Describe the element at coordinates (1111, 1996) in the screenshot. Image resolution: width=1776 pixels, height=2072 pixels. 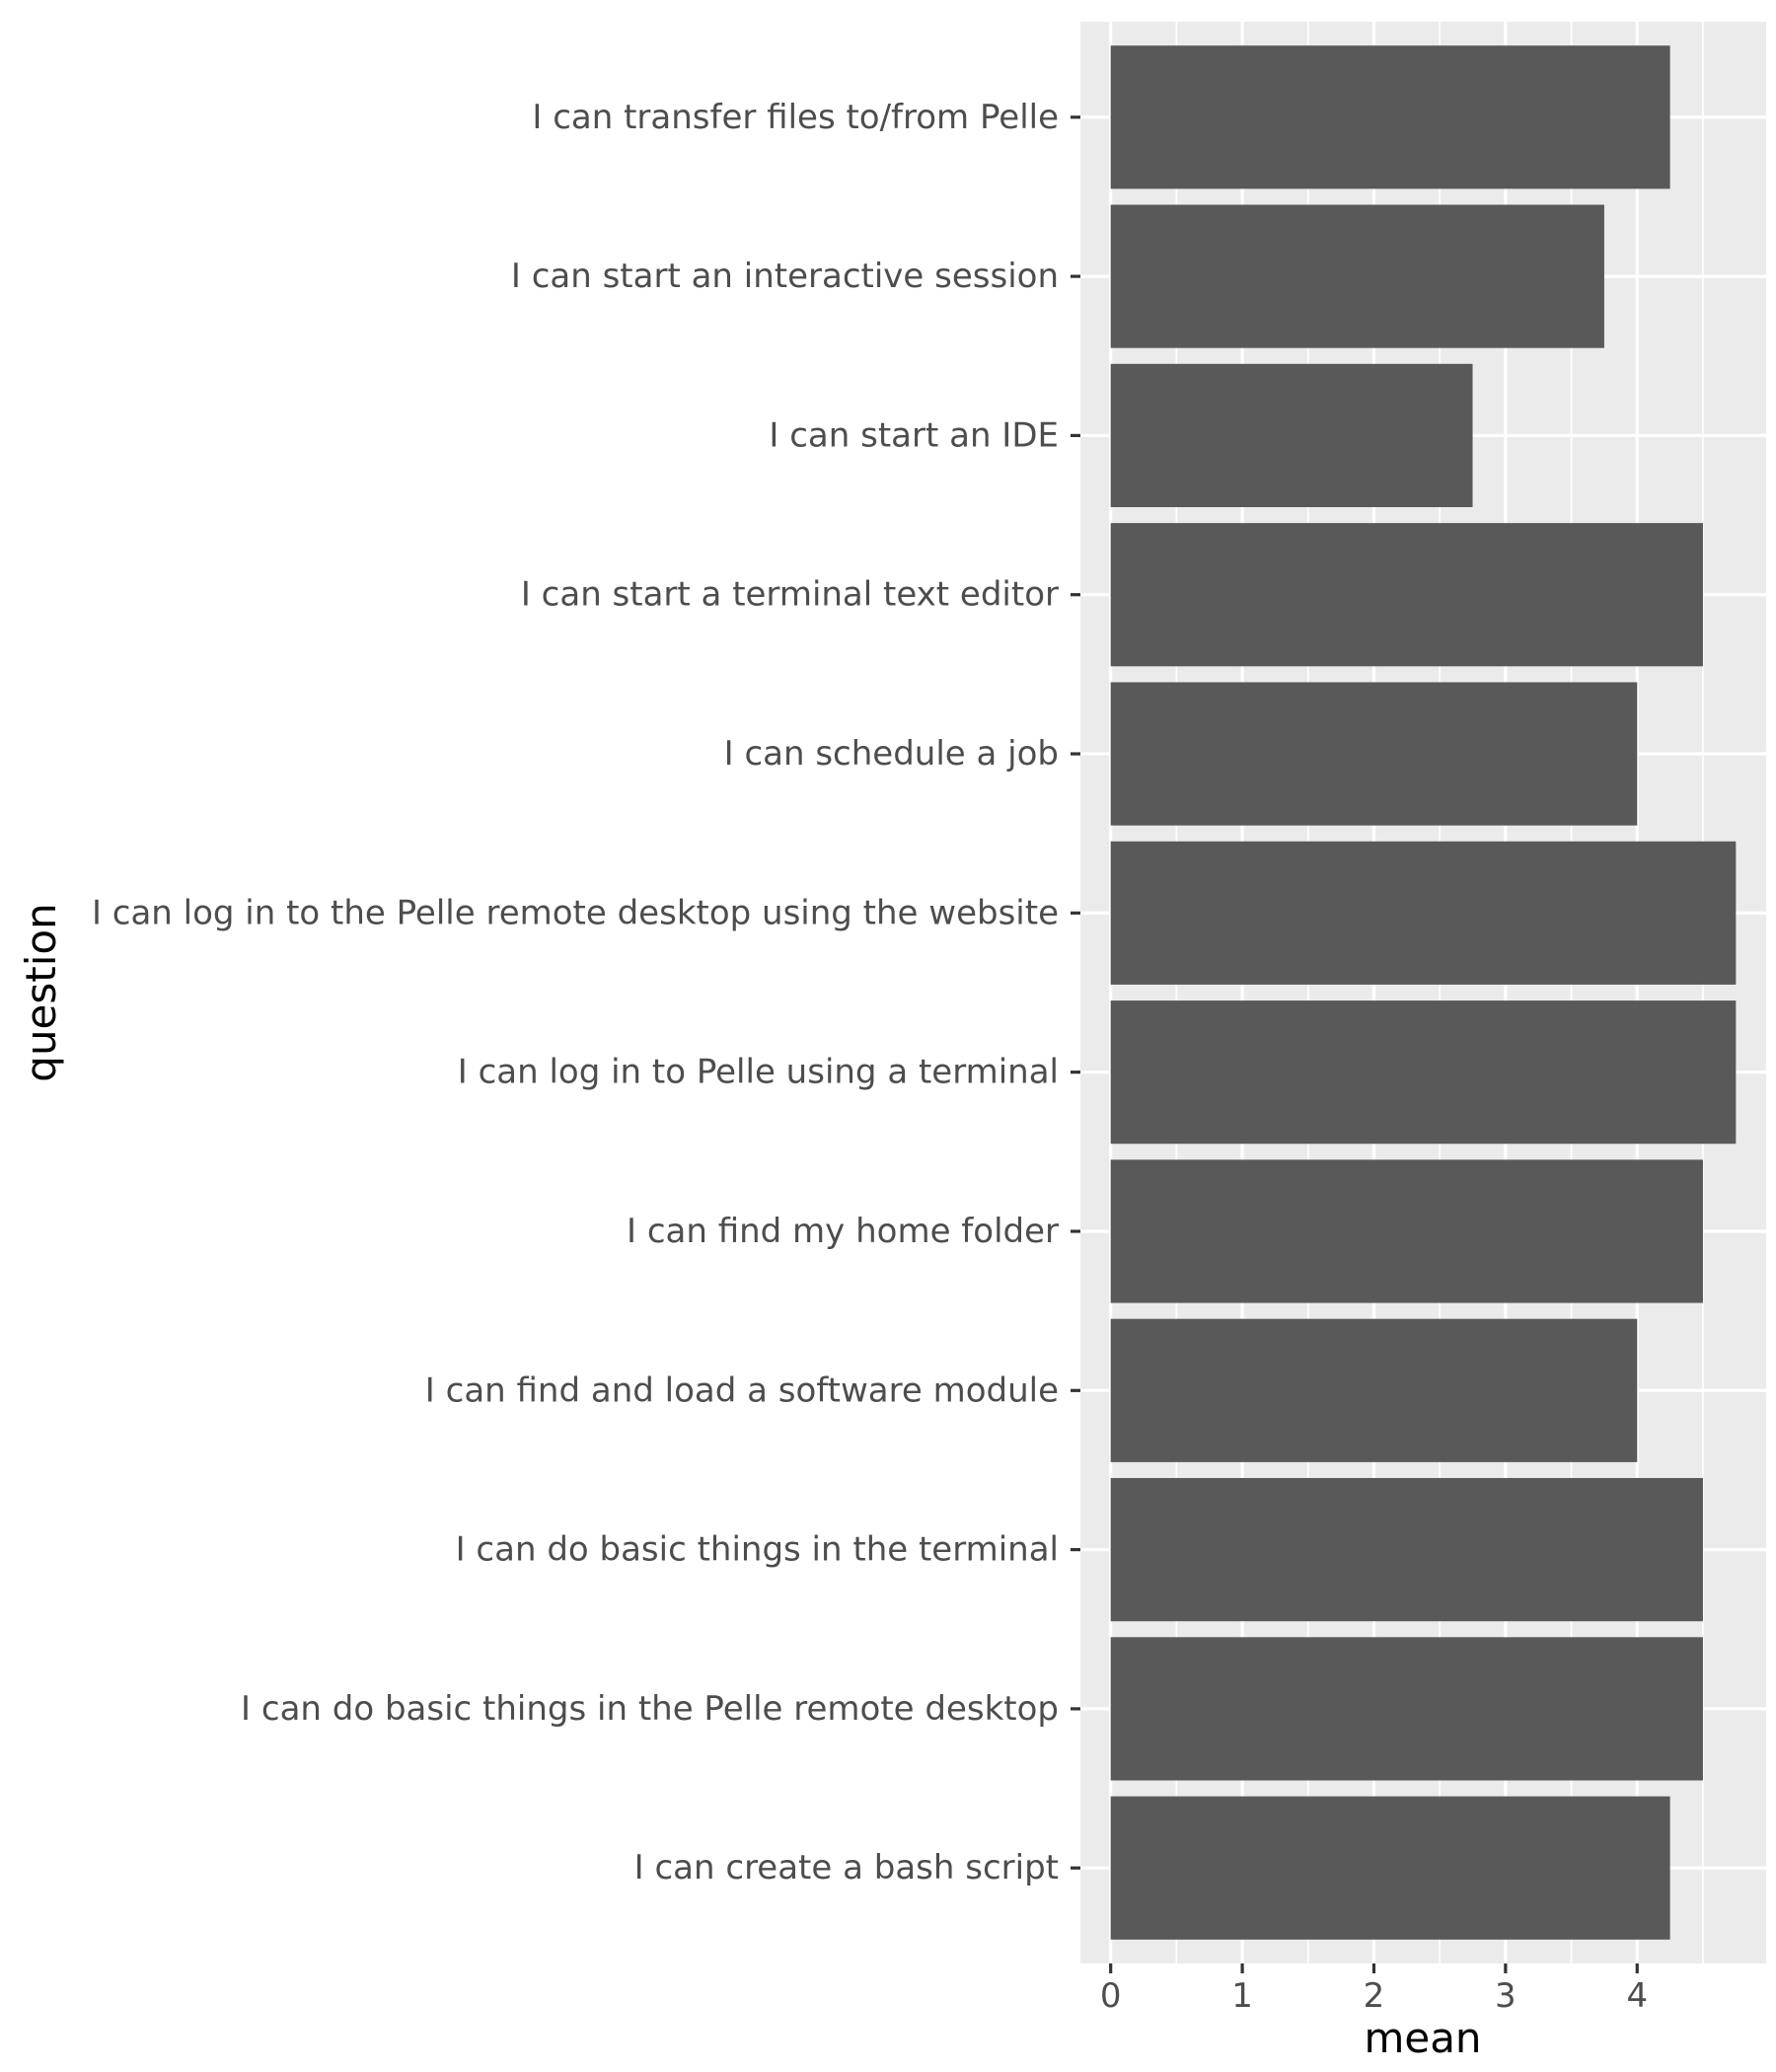
I see `x-tick-label: 0` at that location.